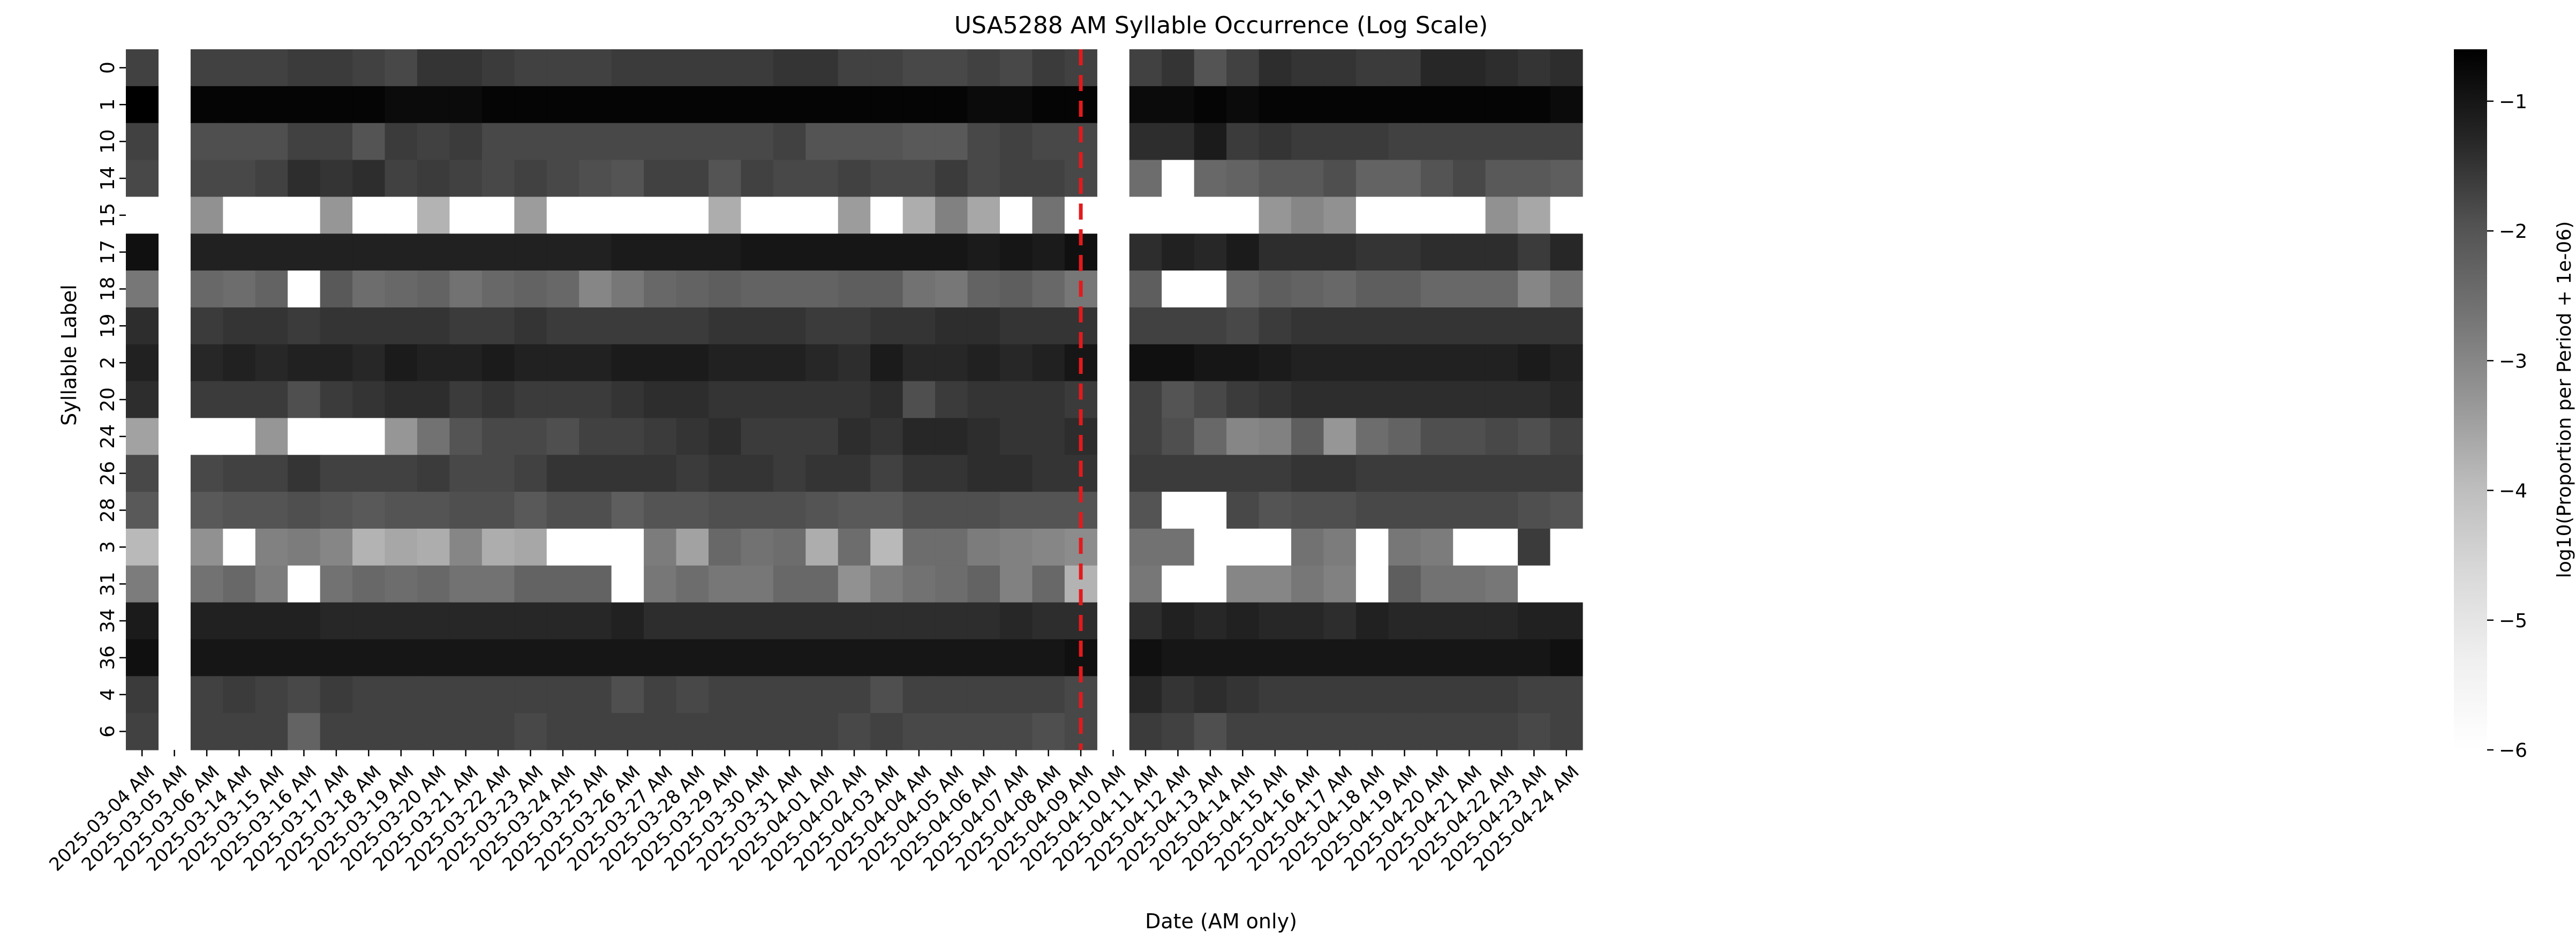 This screenshot has width=2576, height=947. I want to click on colorbar-ticks: −1 −2 −3 −4 −5 −6, so click(2507, 426).